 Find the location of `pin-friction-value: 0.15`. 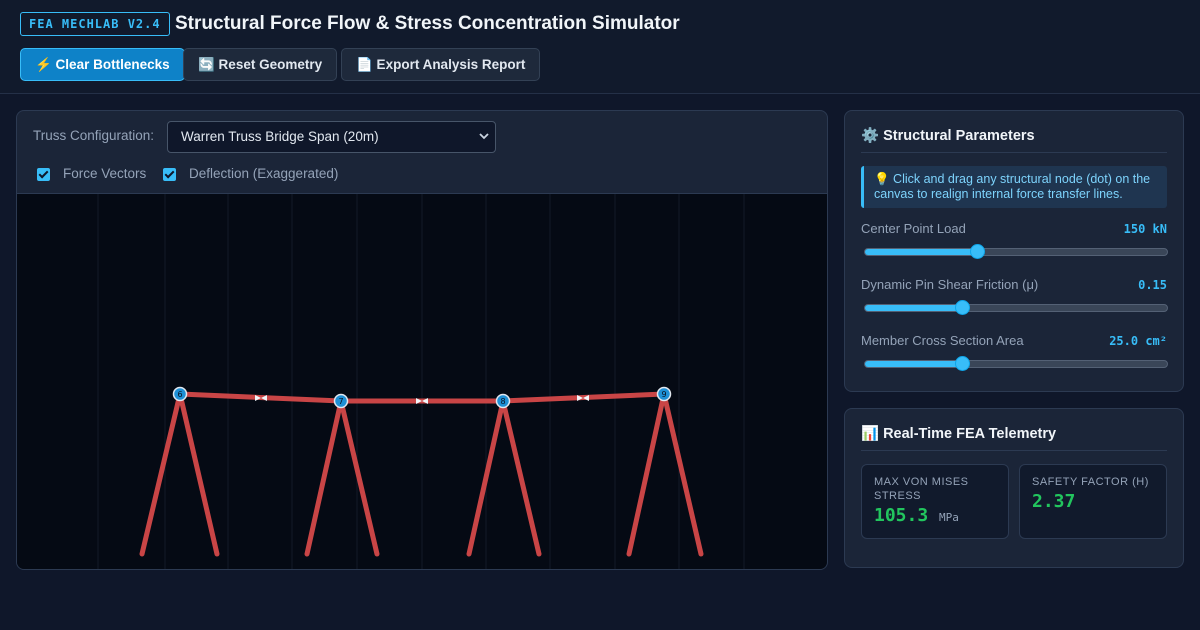

pin-friction-value: 0.15 is located at coordinates (1152, 285).